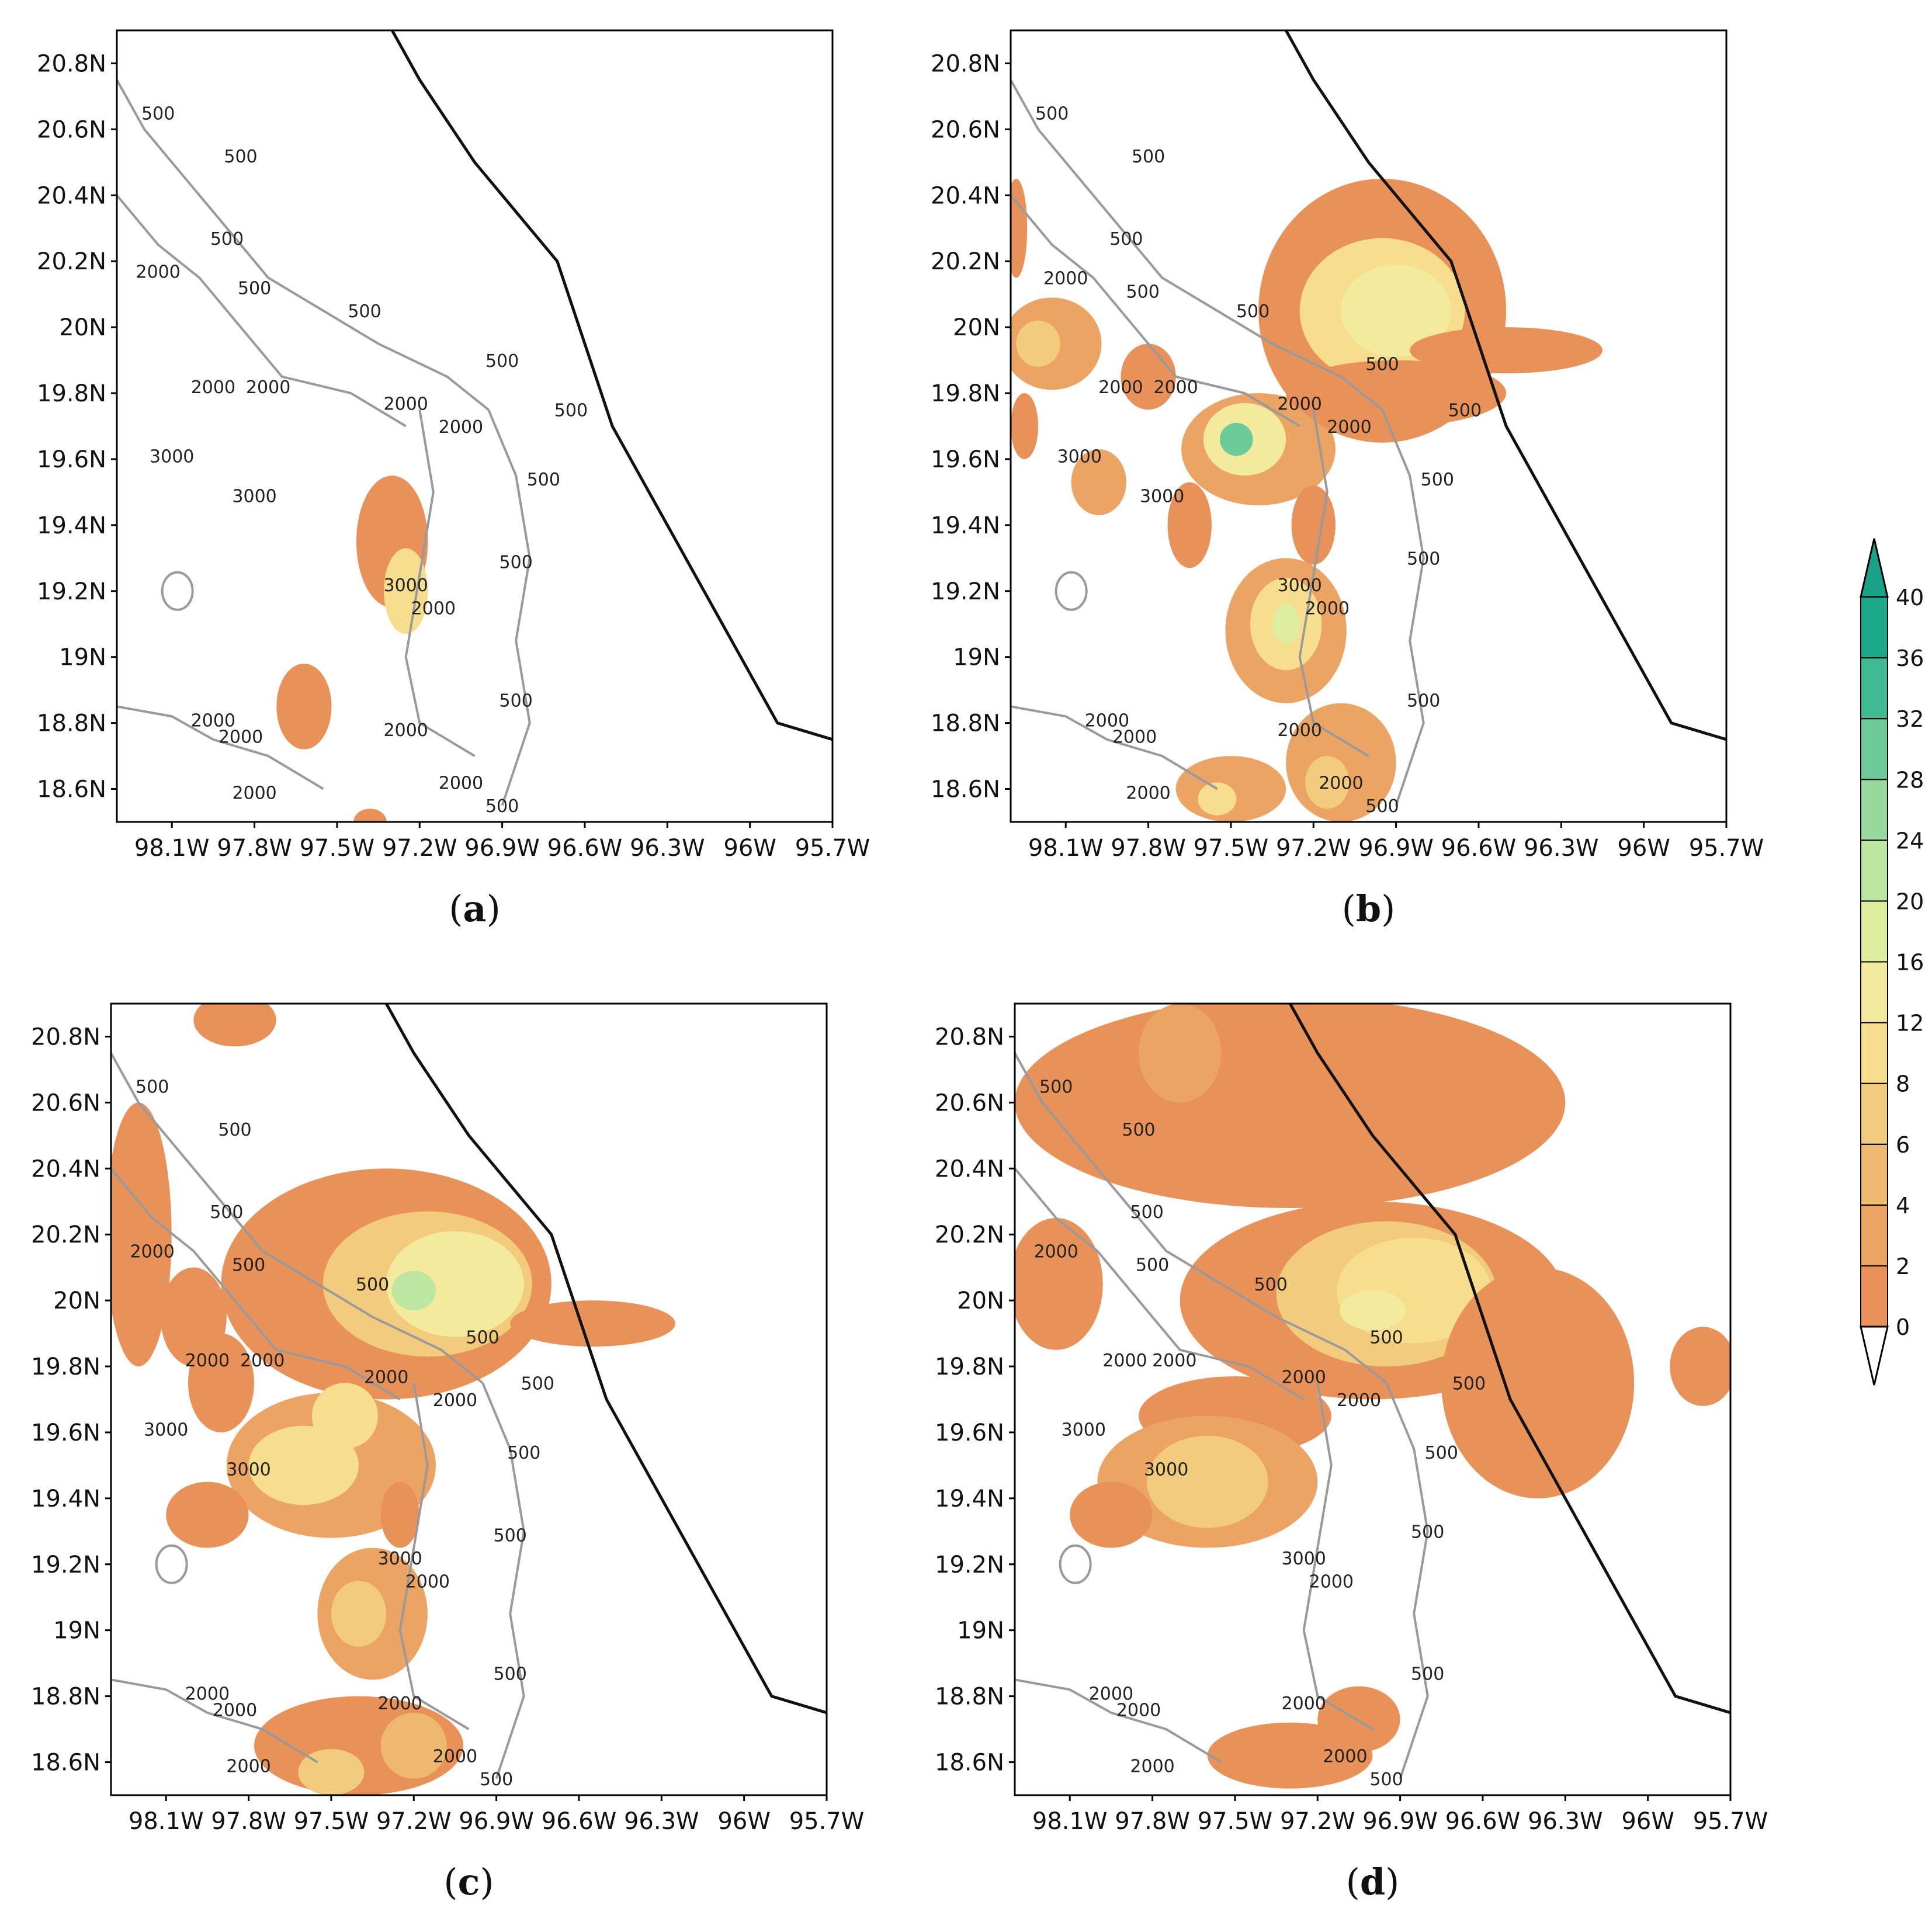 The image size is (1932, 1919). What do you see at coordinates (1910, 780) in the screenshot?
I see `colorbar-level-label: 28` at bounding box center [1910, 780].